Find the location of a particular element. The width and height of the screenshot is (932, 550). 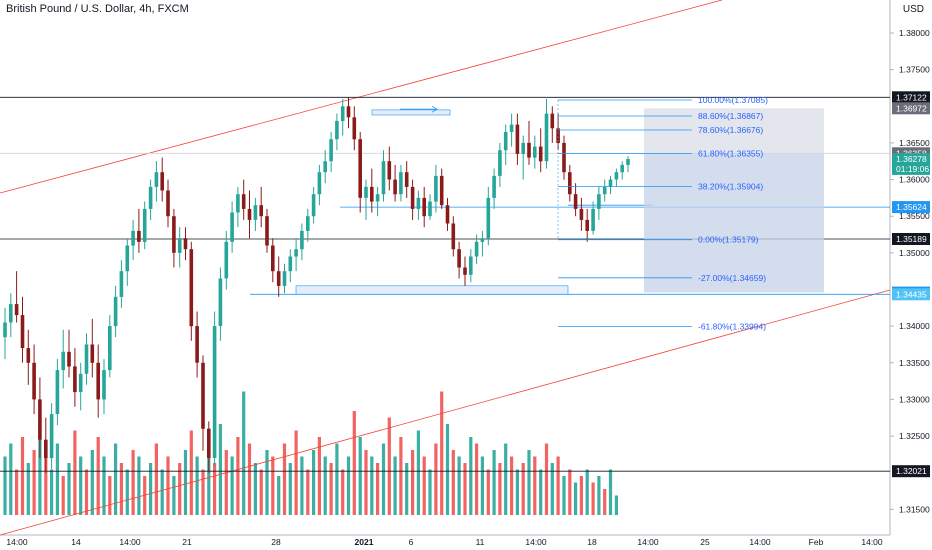

time-tick-label: 2021 is located at coordinates (364, 542).